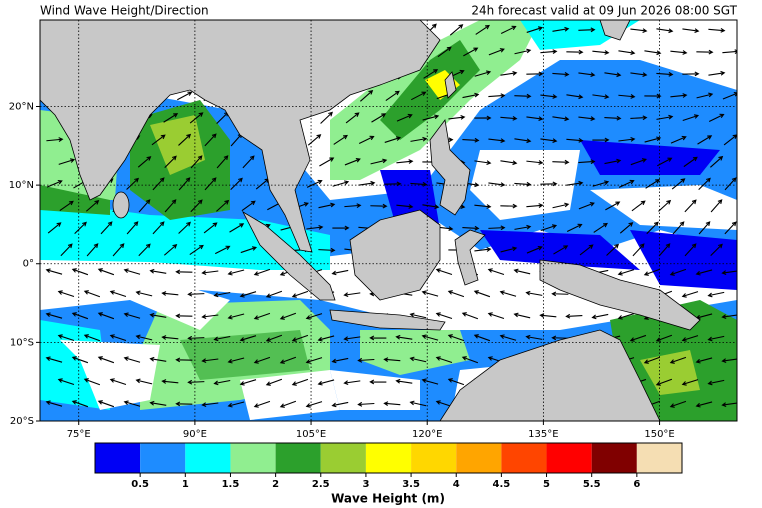 The height and width of the screenshot is (508, 762). Describe the element at coordinates (502, 484) in the screenshot. I see `colorbar-tick-label: 4.5` at that location.